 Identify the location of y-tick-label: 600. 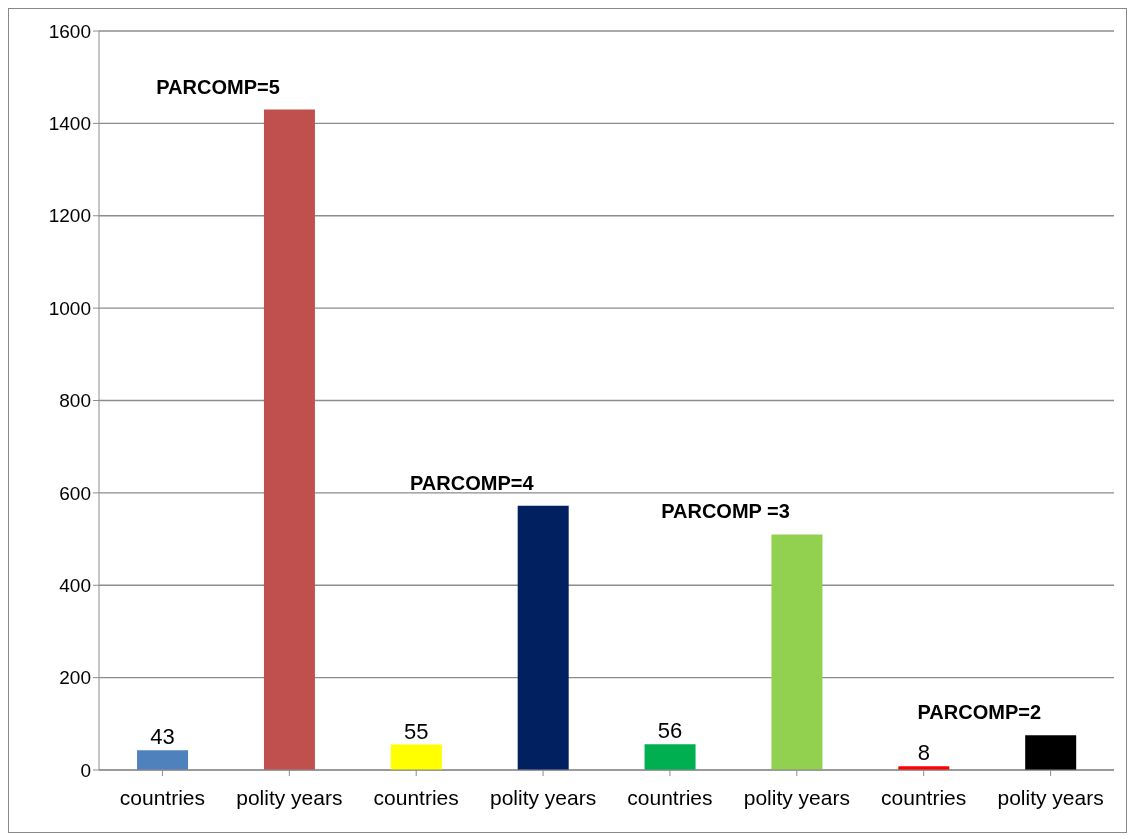
(75, 493).